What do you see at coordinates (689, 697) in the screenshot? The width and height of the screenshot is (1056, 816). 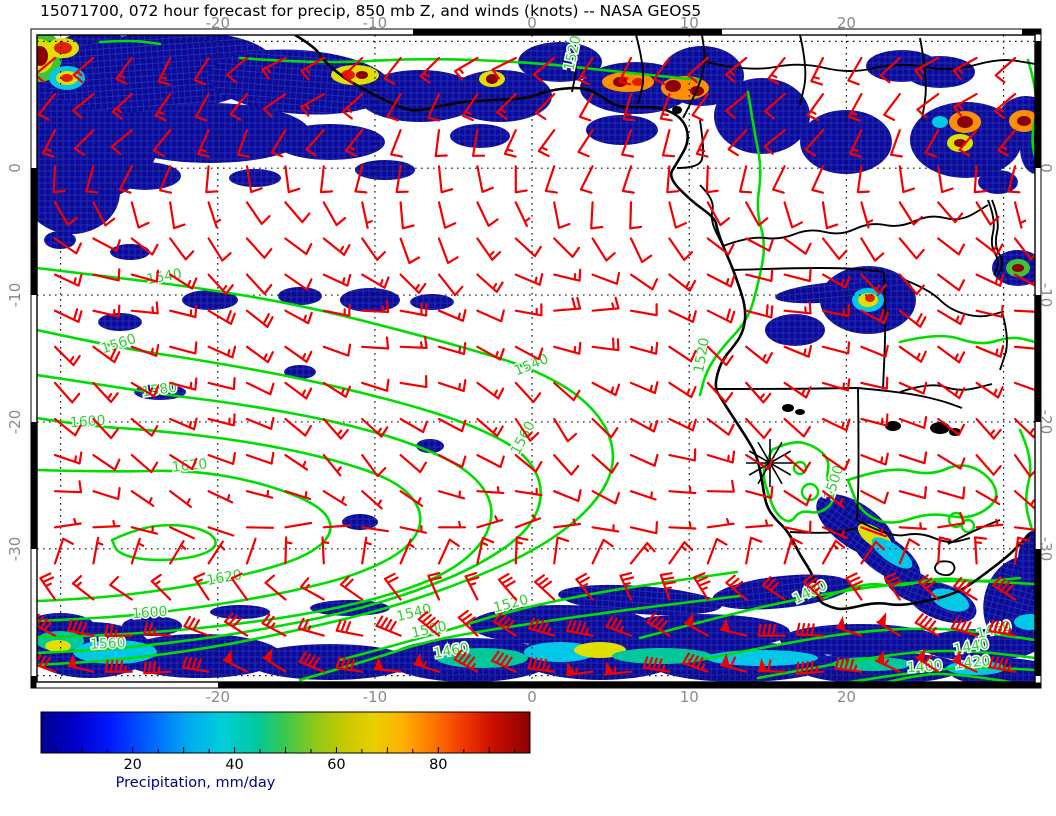 I see `bottom-axis-tick-label: 10` at bounding box center [689, 697].